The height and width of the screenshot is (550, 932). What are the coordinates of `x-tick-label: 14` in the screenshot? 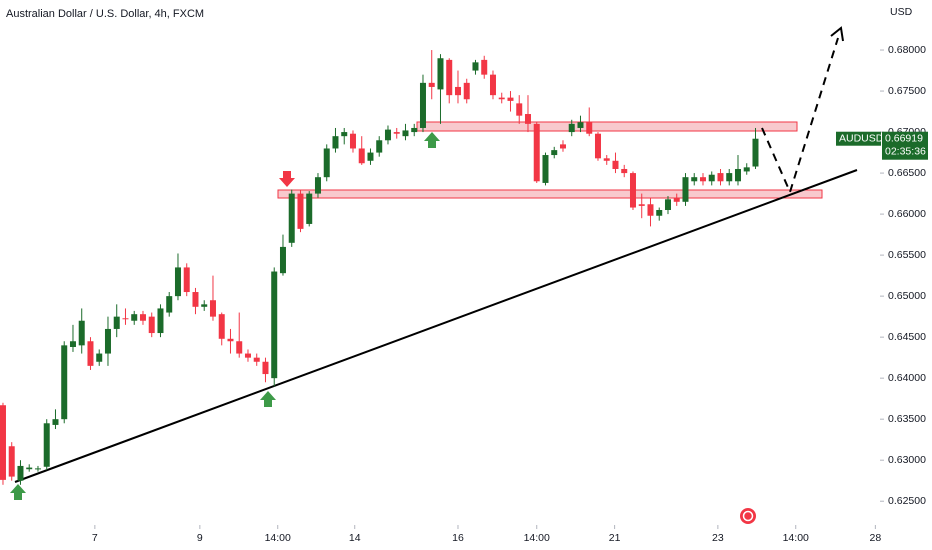 It's located at (355, 538).